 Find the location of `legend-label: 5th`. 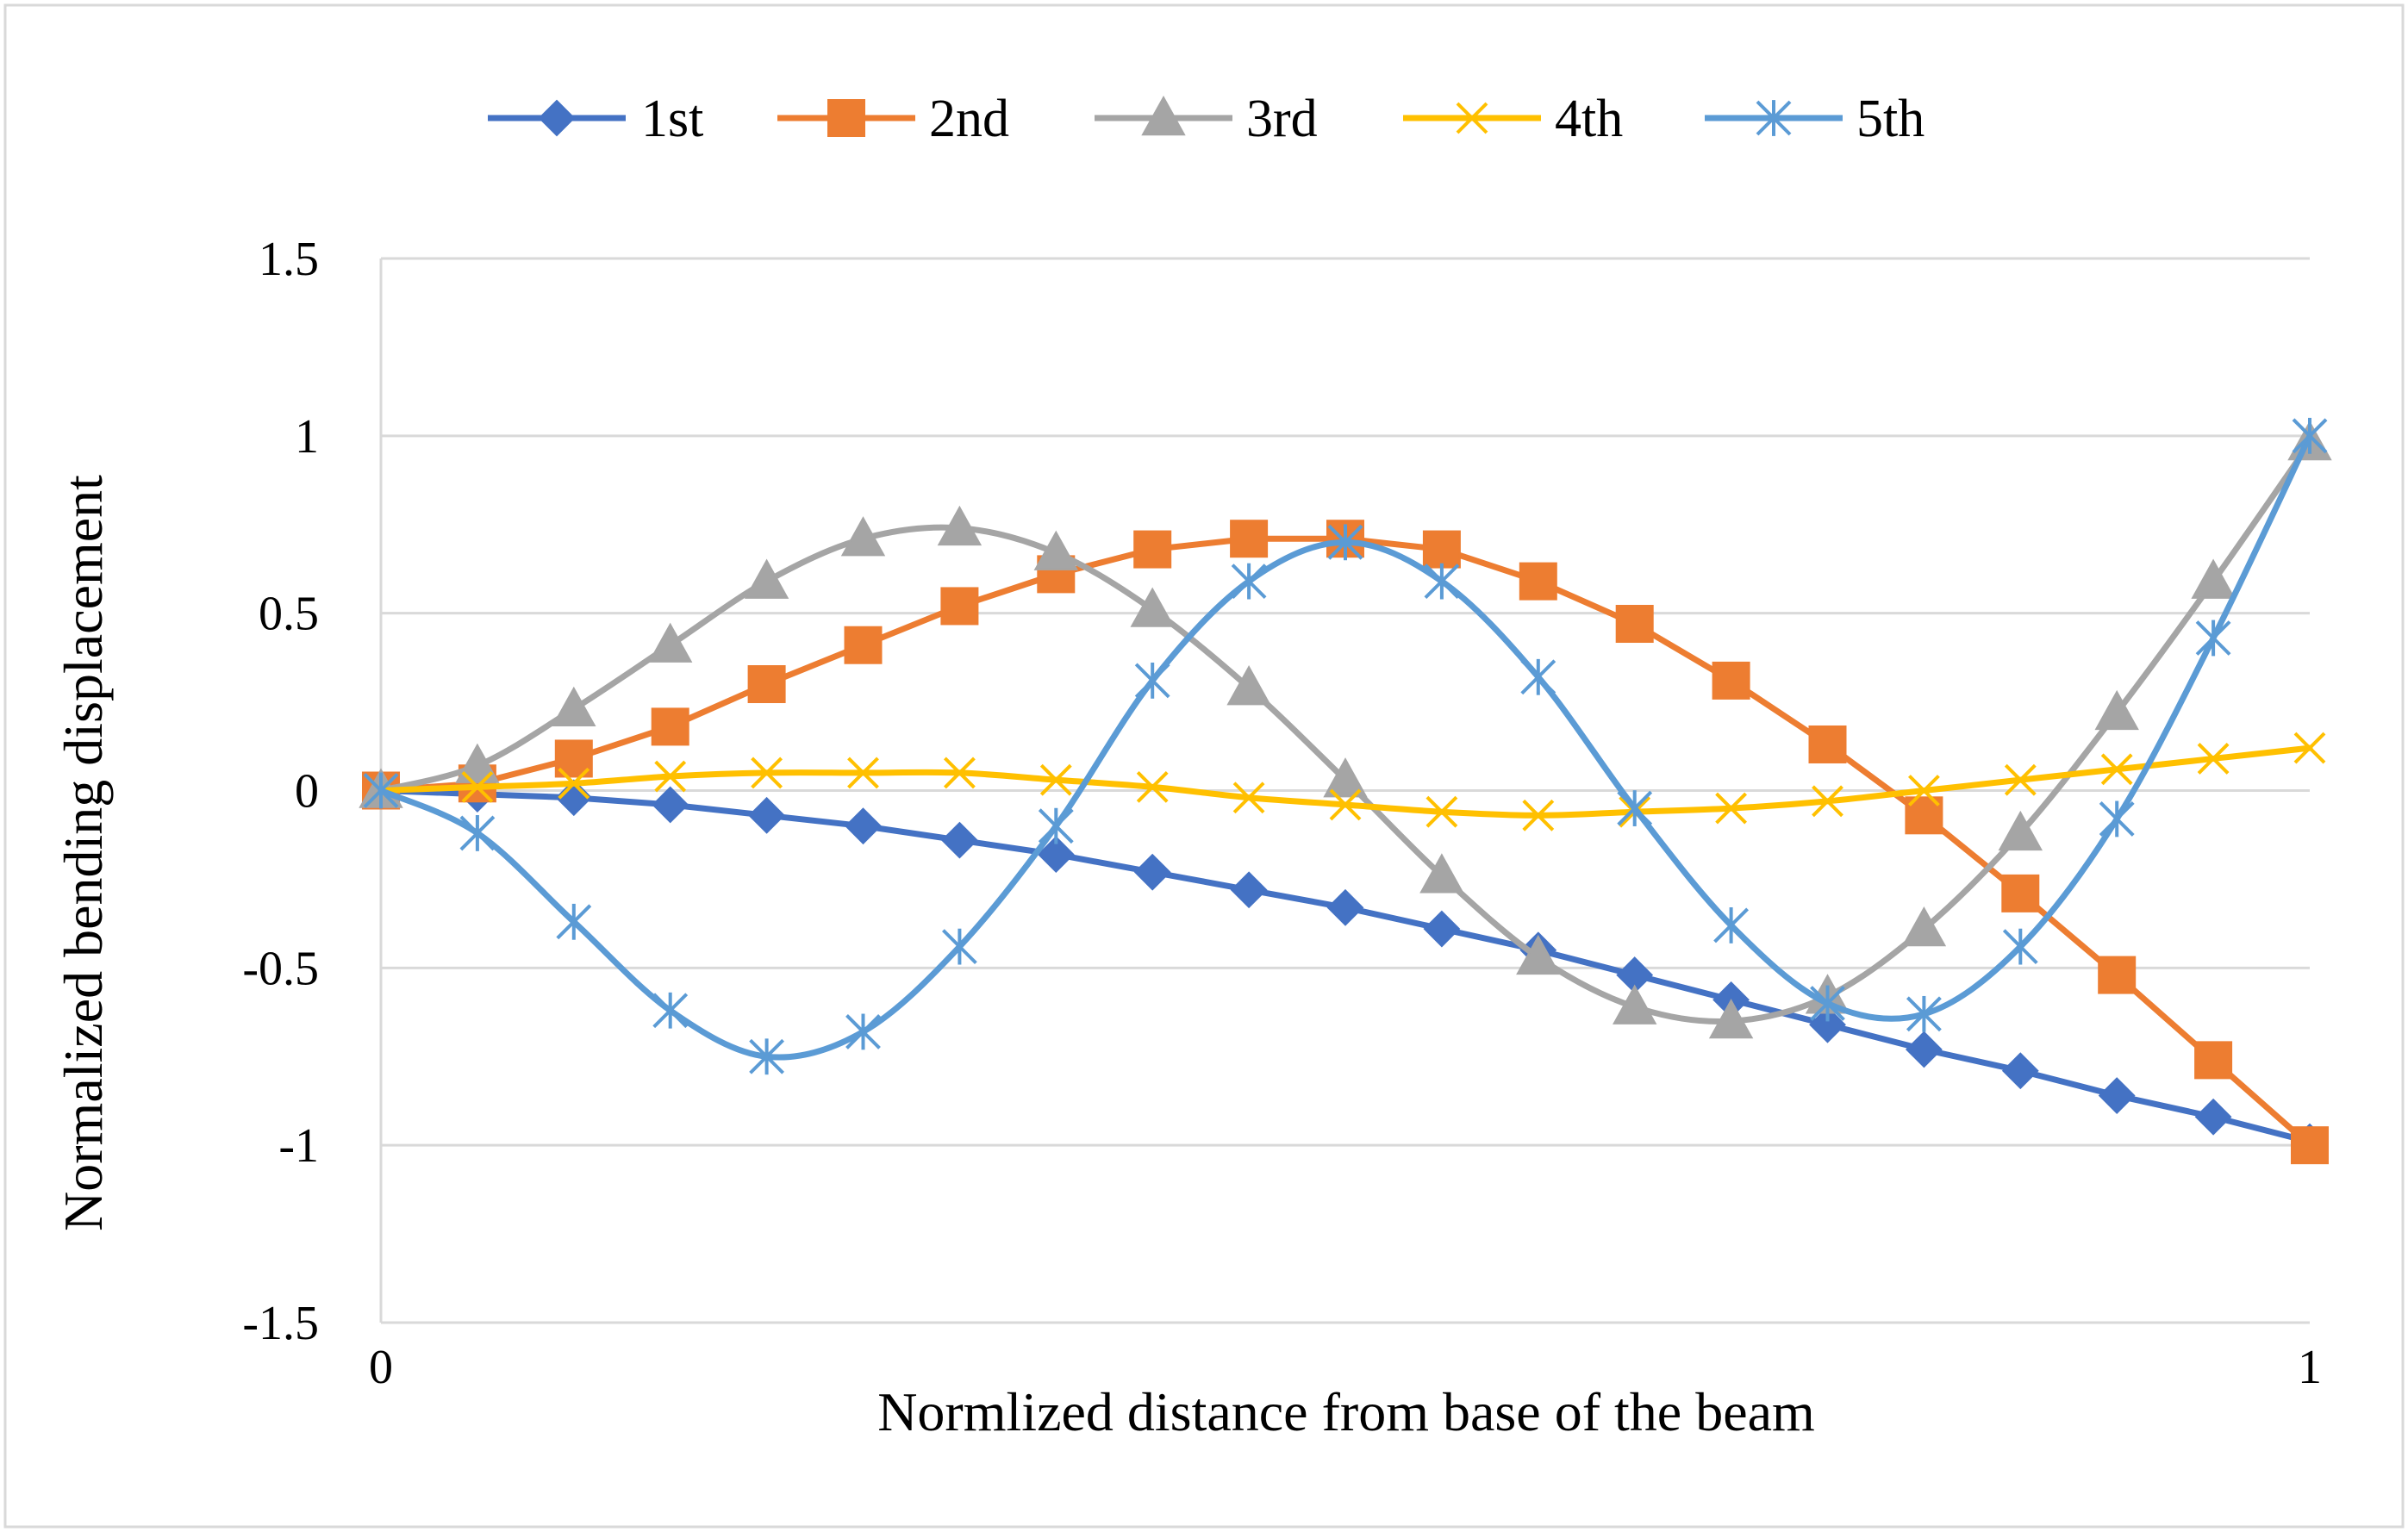

legend-label: 5th is located at coordinates (1891, 119).